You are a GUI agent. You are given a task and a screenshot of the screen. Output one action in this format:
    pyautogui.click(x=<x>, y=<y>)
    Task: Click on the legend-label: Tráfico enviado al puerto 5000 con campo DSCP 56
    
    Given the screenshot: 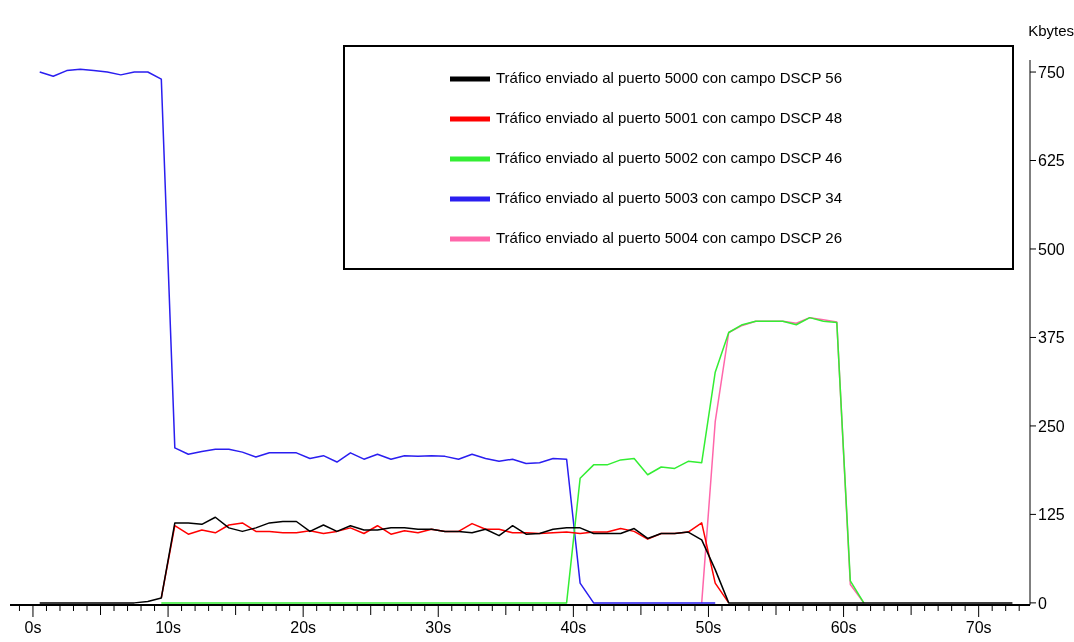 What is the action you would take?
    pyautogui.click(x=669, y=77)
    